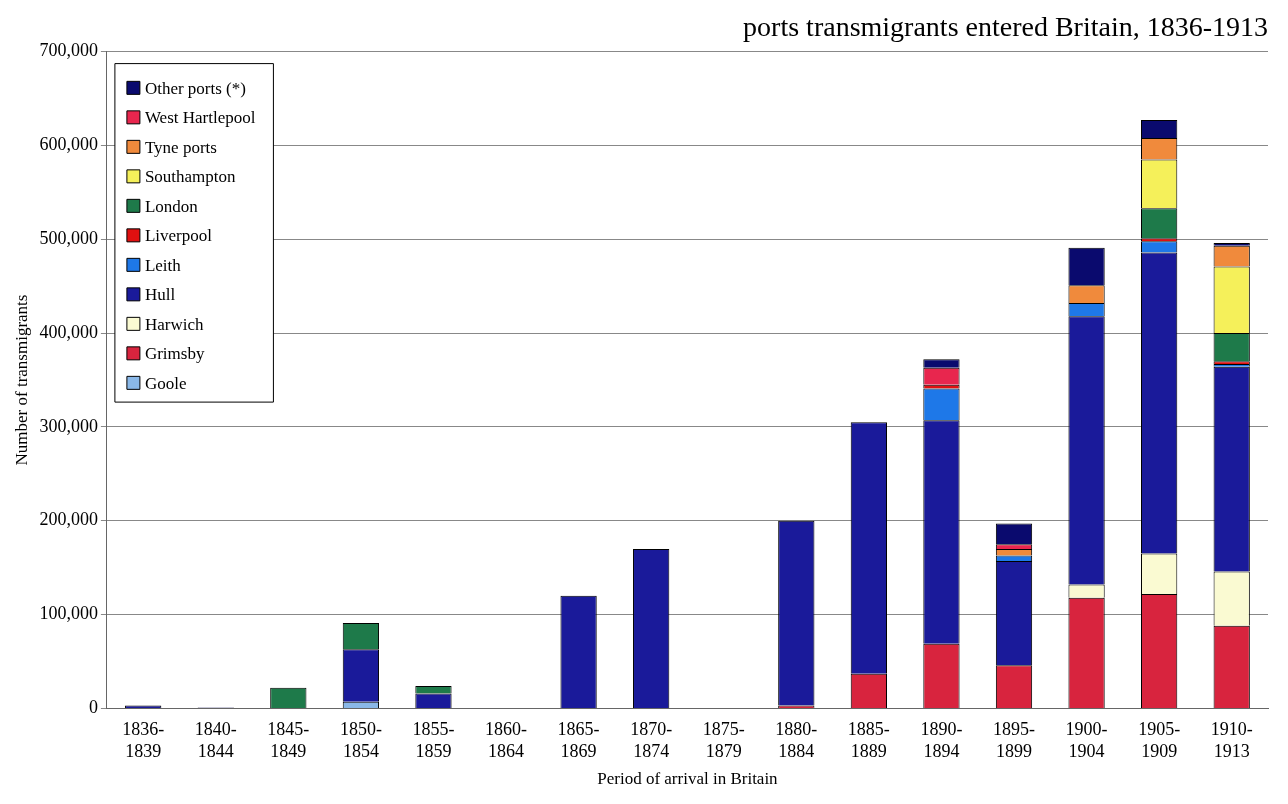  What do you see at coordinates (68, 519) in the screenshot?
I see `y-tick-label: 200,000` at bounding box center [68, 519].